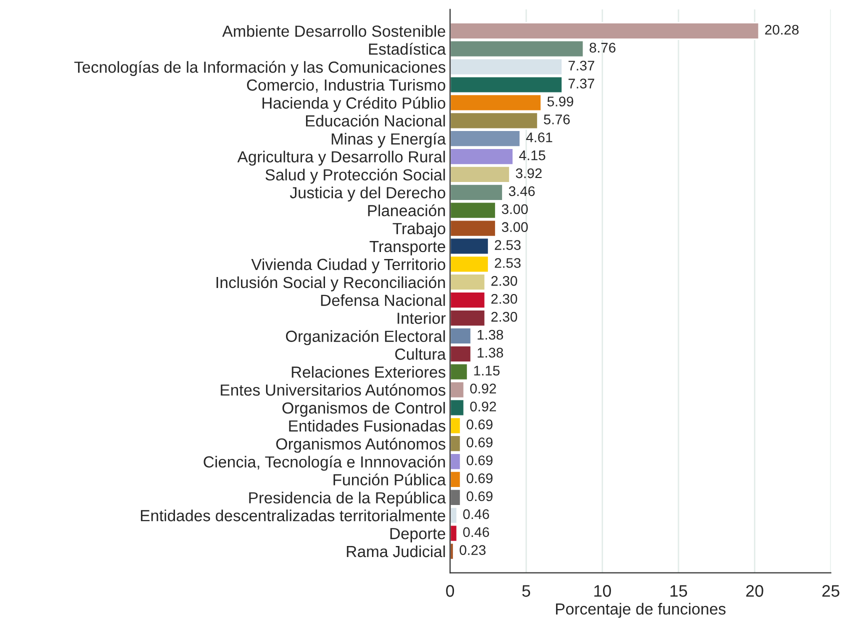  Describe the element at coordinates (390, 480) in the screenshot. I see `y-tick-label: Función Pública` at that location.